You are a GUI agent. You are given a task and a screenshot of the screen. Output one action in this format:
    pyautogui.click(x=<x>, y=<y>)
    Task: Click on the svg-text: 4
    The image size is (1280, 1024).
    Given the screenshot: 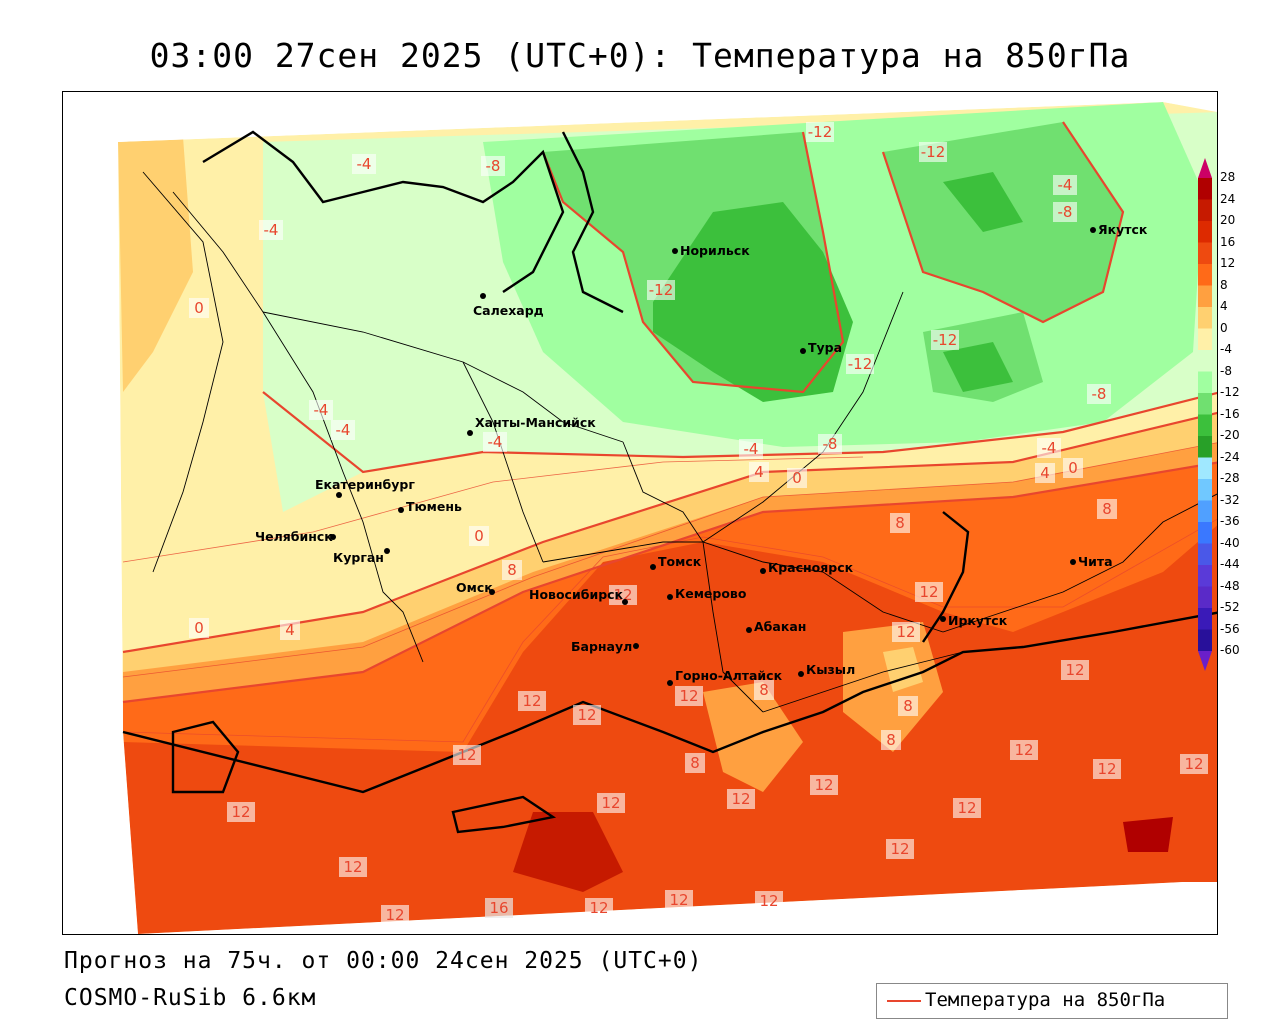 What is the action you would take?
    pyautogui.click(x=1045, y=473)
    